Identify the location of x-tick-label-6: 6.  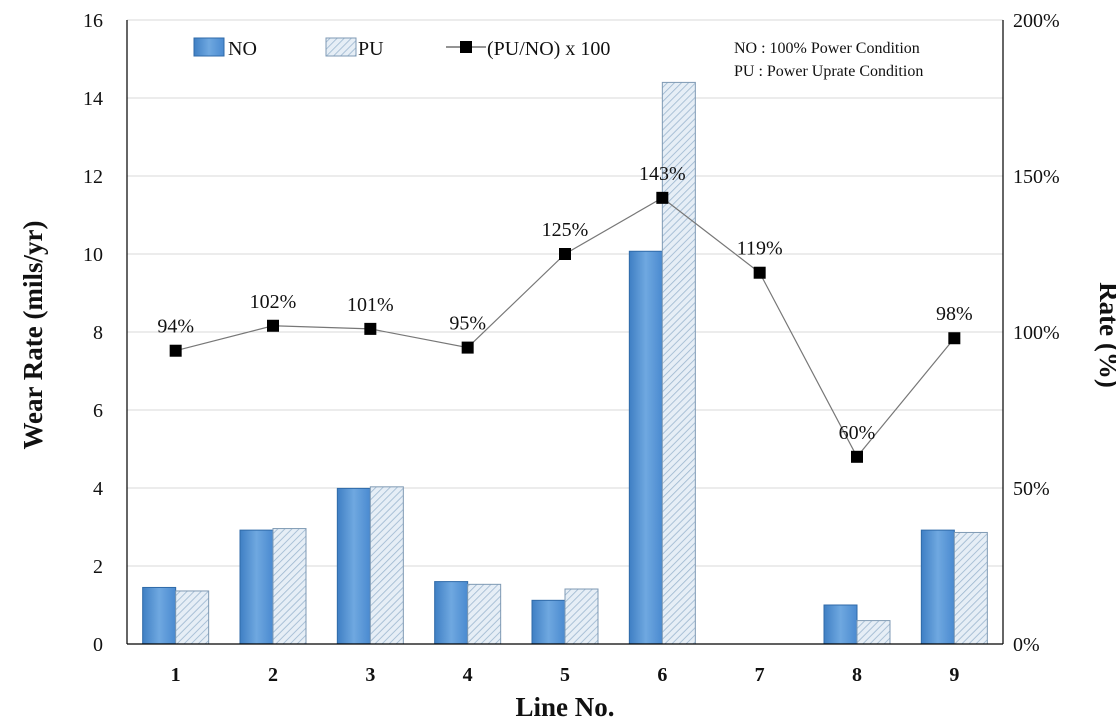
(662, 675).